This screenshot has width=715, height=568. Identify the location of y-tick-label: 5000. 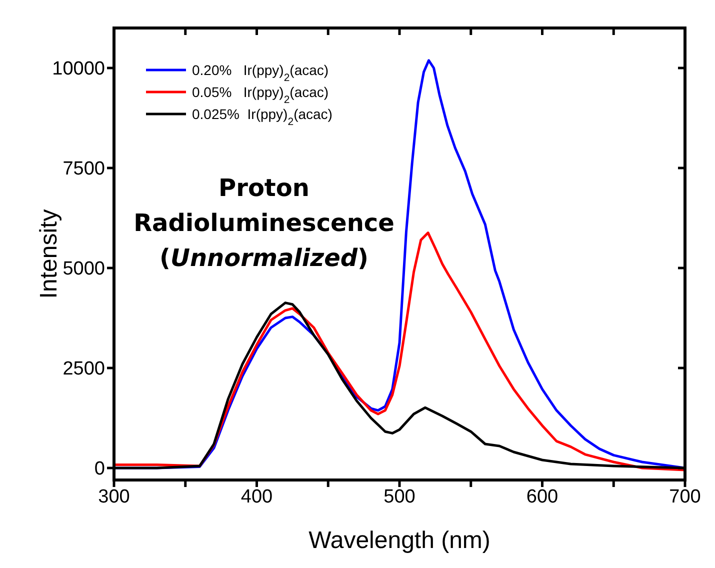
(83, 269).